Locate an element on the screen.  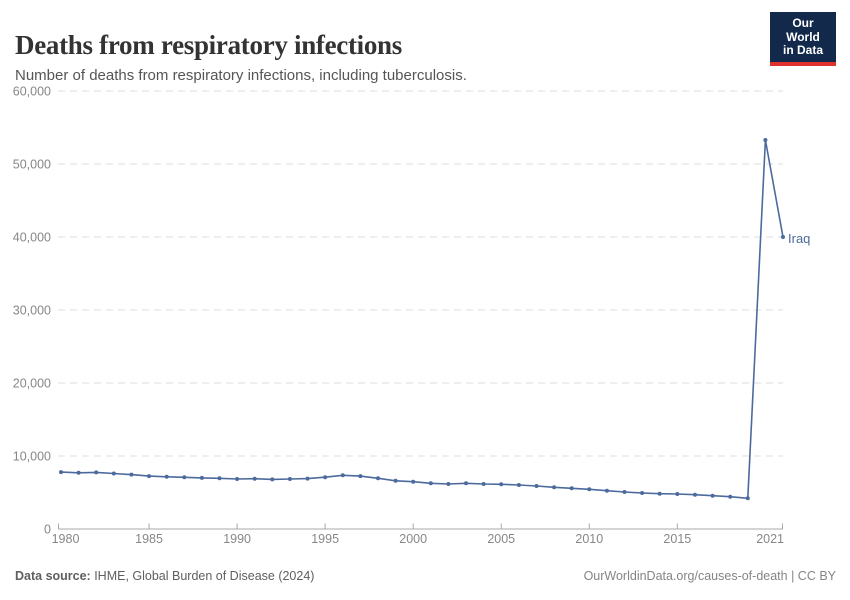
y-tick-label: 50,000 is located at coordinates (32, 165).